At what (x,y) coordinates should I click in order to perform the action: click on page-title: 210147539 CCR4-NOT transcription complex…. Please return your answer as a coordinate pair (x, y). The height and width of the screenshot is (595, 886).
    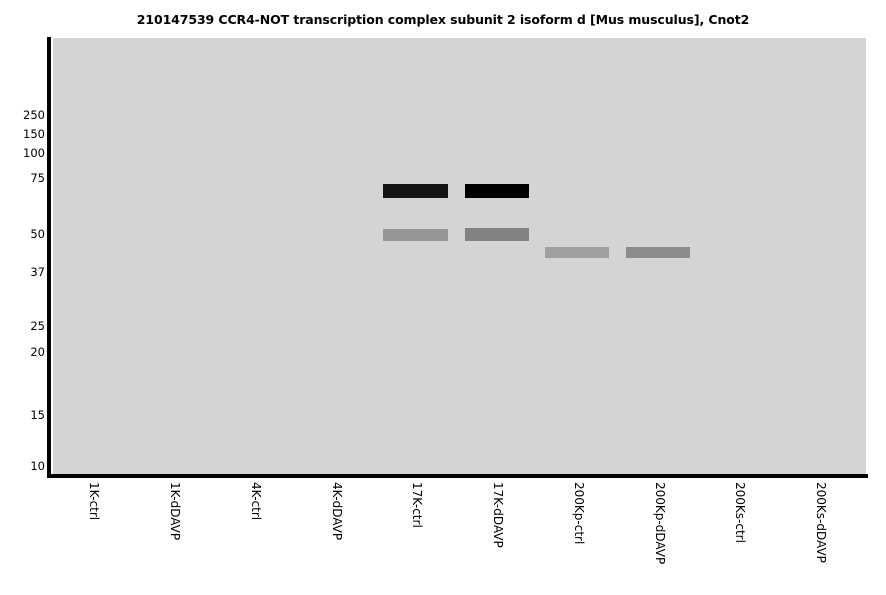
    Looking at the image, I should click on (443, 19).